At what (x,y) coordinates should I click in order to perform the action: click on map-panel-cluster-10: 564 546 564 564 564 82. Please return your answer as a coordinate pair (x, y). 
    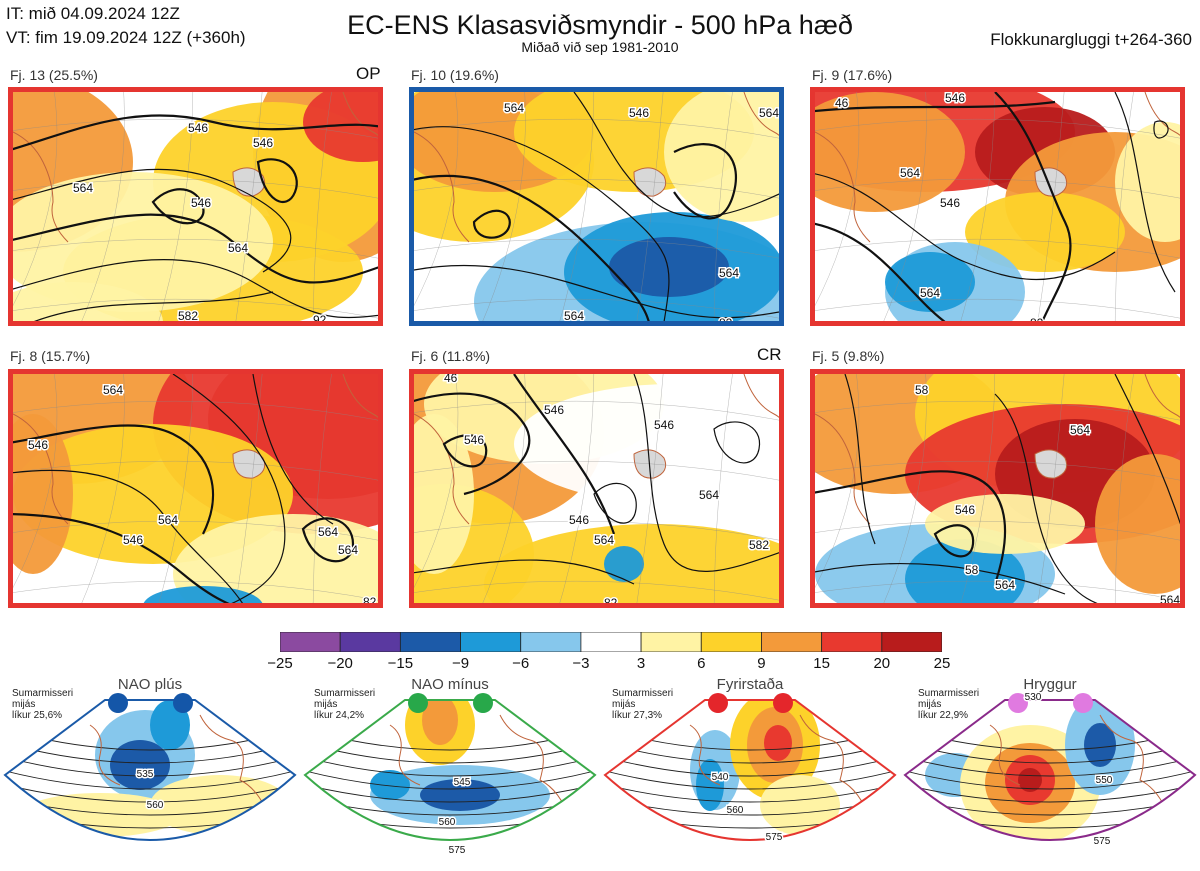
    Looking at the image, I should click on (596, 206).